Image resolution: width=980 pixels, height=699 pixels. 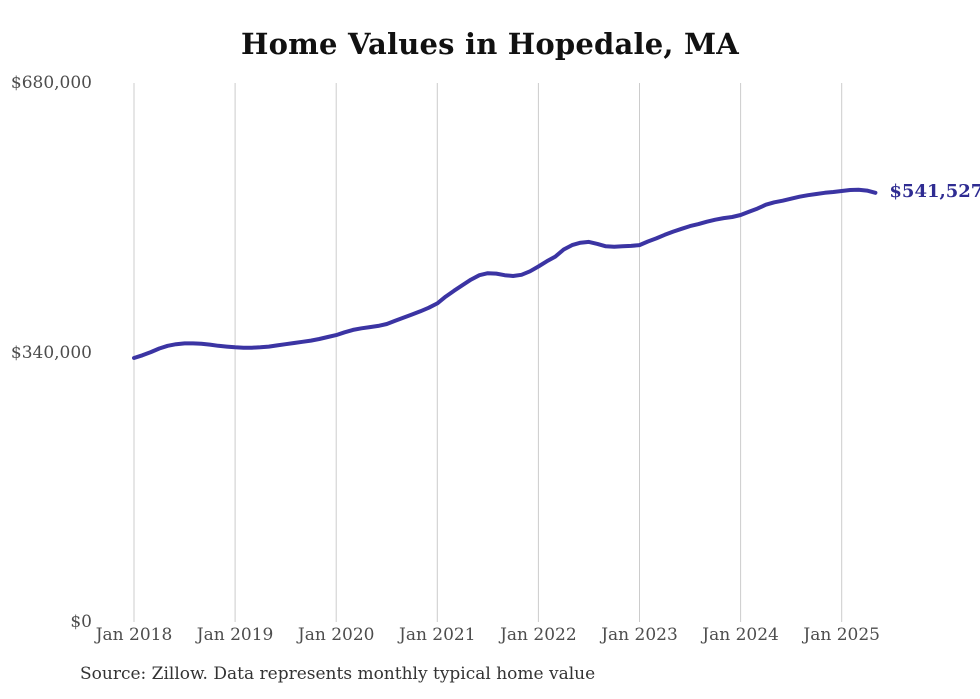 What do you see at coordinates (841, 635) in the screenshot?
I see `x-tick-label: Jan 2025` at bounding box center [841, 635].